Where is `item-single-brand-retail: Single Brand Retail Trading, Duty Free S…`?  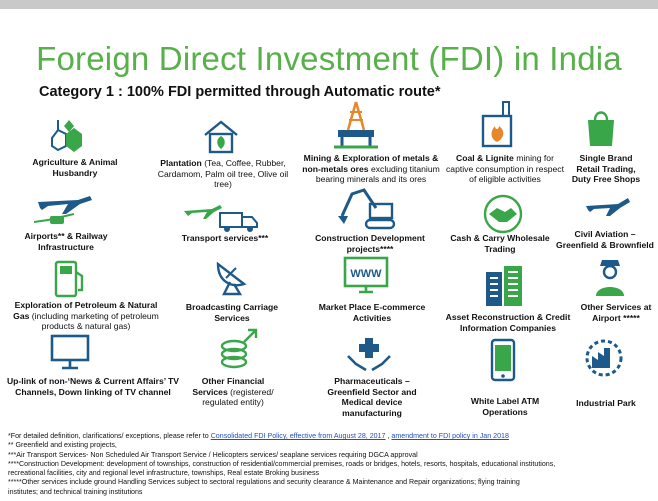
item-single-brand-retail: Single Brand Retail Trading, Duty Free S… is located at coordinates (606, 168).